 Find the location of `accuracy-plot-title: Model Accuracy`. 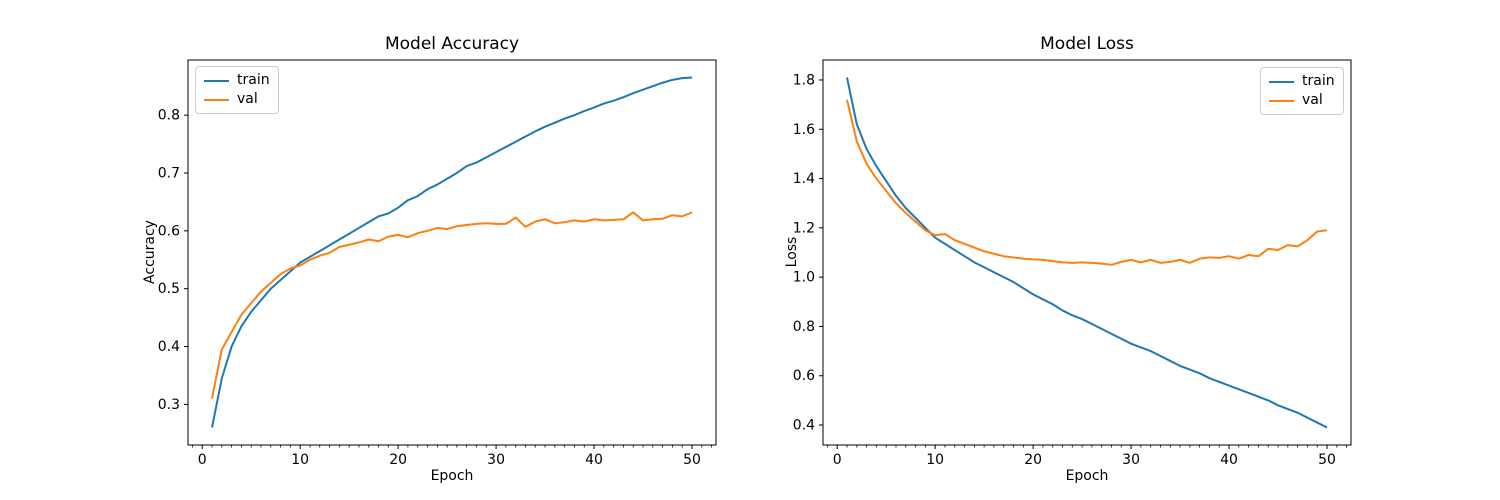

accuracy-plot-title: Model Accuracy is located at coordinates (452, 44).